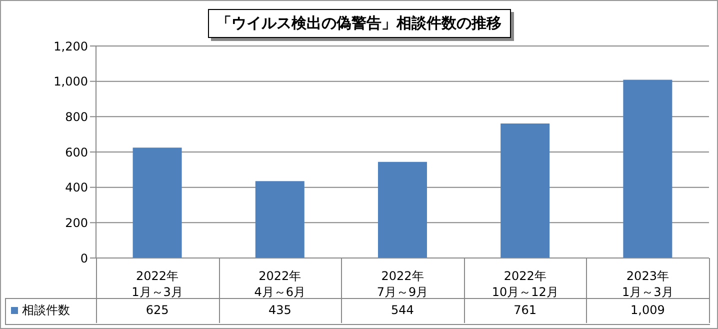  I want to click on x-tick-label: 2022年 7月～9月, so click(402, 284).